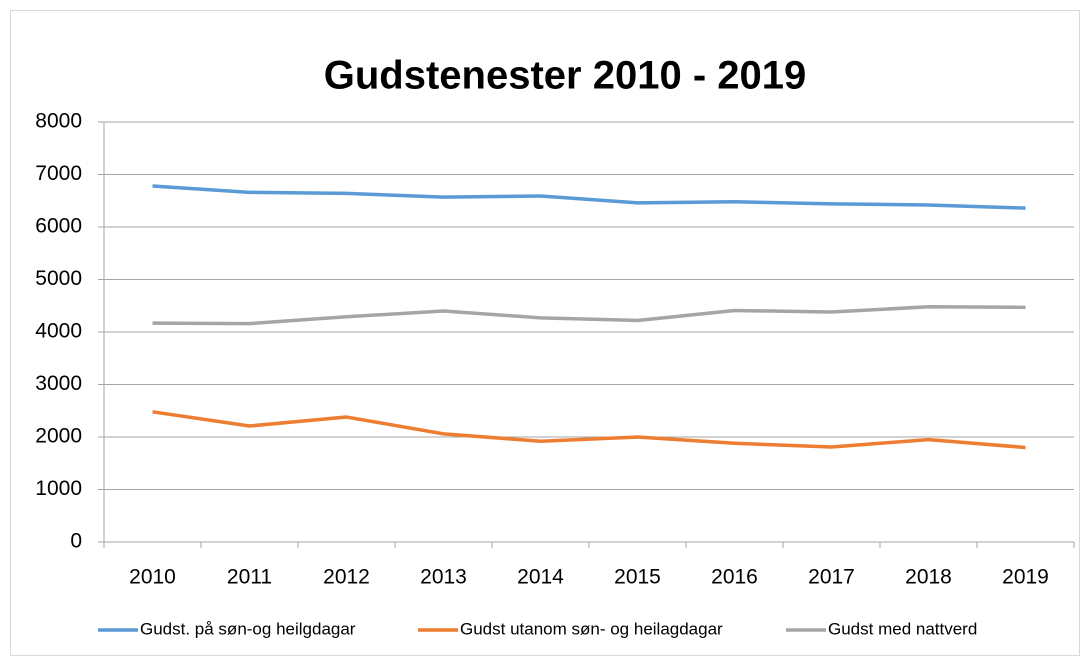 This screenshot has height=661, width=1090. What do you see at coordinates (928, 577) in the screenshot?
I see `x-tick-label: 2018` at bounding box center [928, 577].